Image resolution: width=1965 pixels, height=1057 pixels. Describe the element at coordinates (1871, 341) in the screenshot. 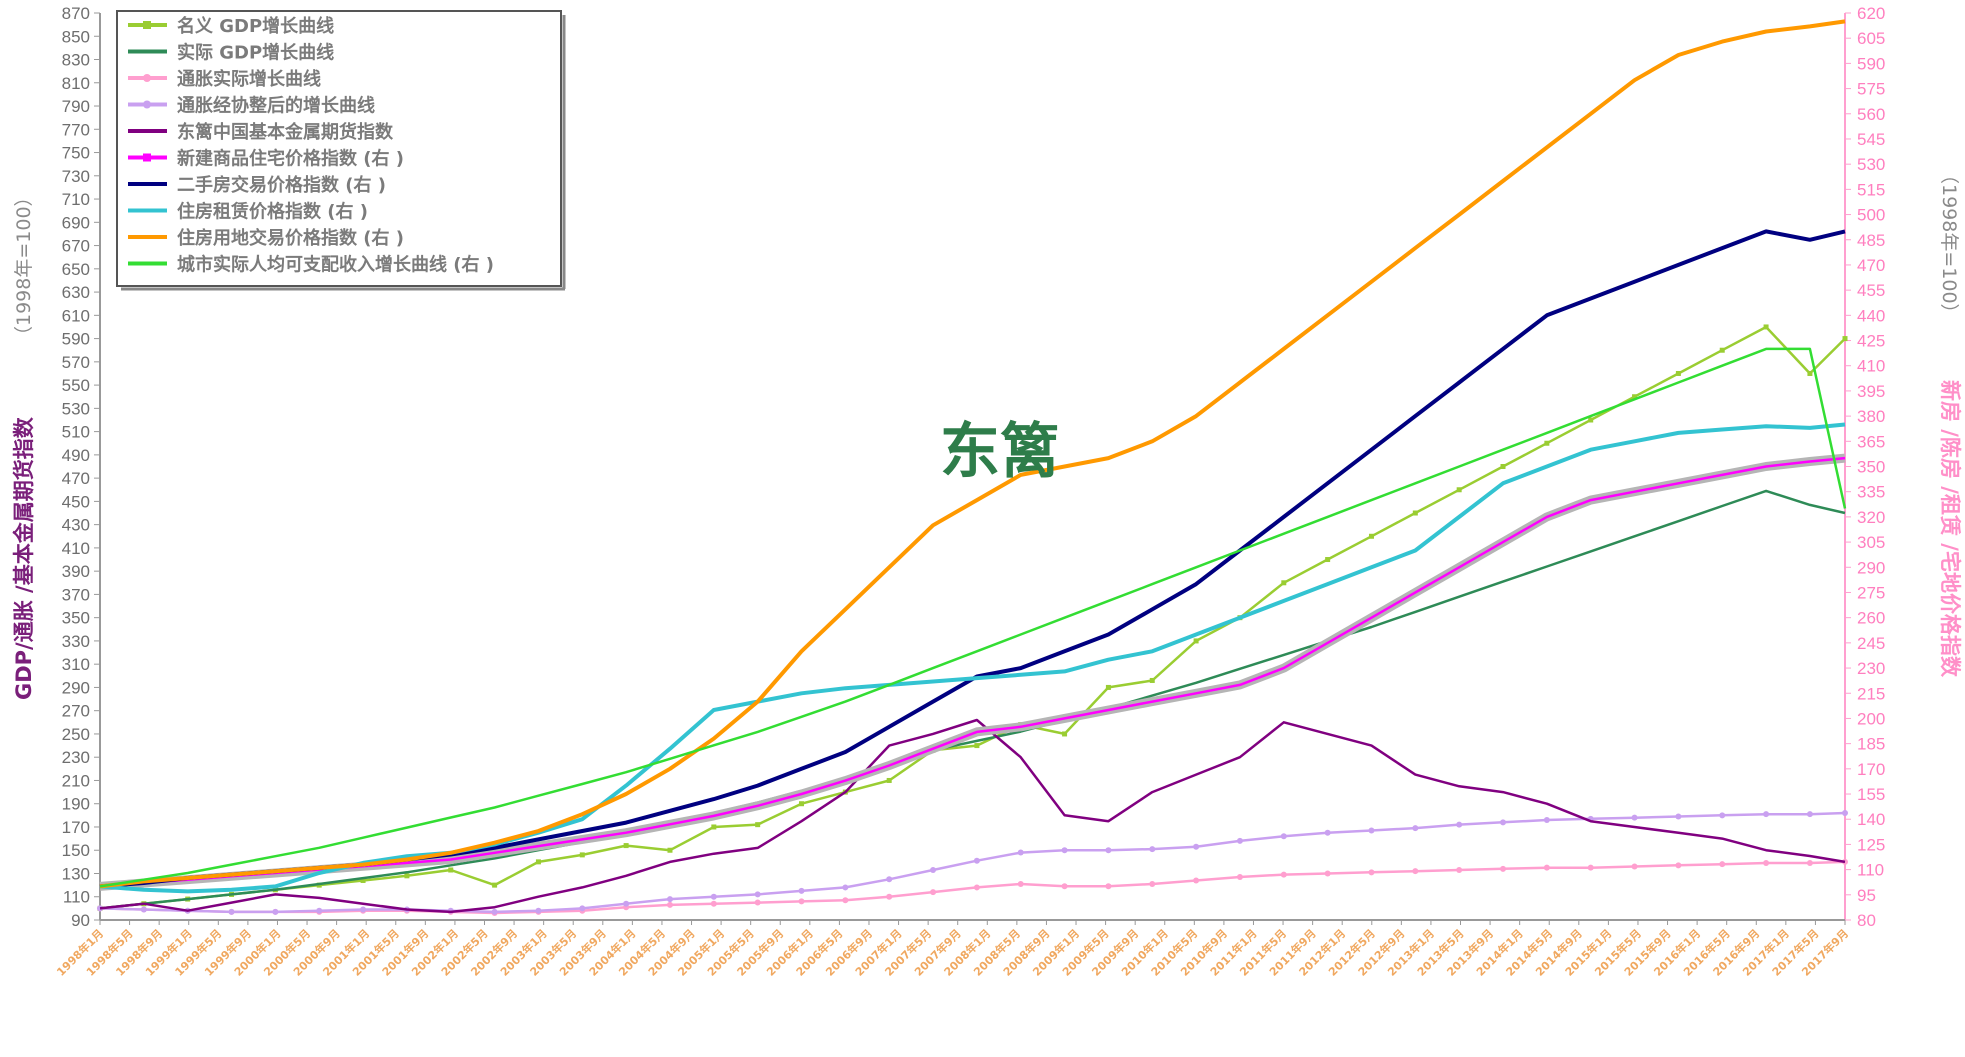

I see `right-tick-label: 425` at that location.